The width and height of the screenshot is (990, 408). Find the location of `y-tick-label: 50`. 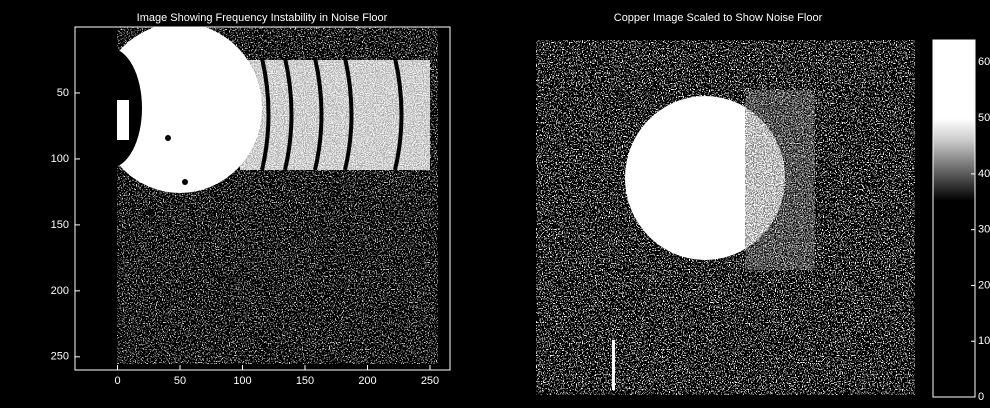

y-tick-label: 50 is located at coordinates (63, 93).